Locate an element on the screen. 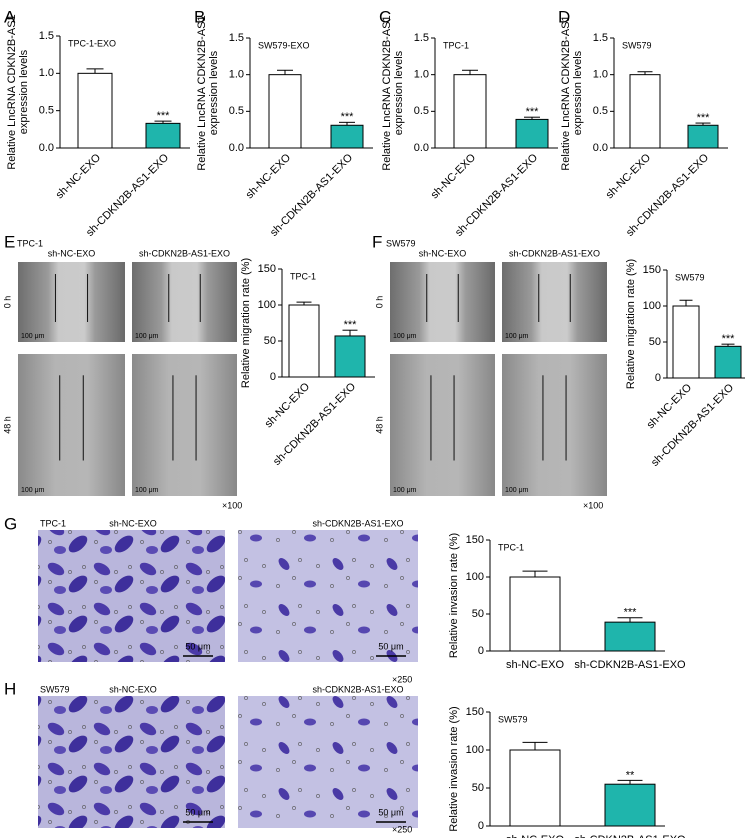 This screenshot has width=745, height=838. row-label: 0 h is located at coordinates (7, 302).